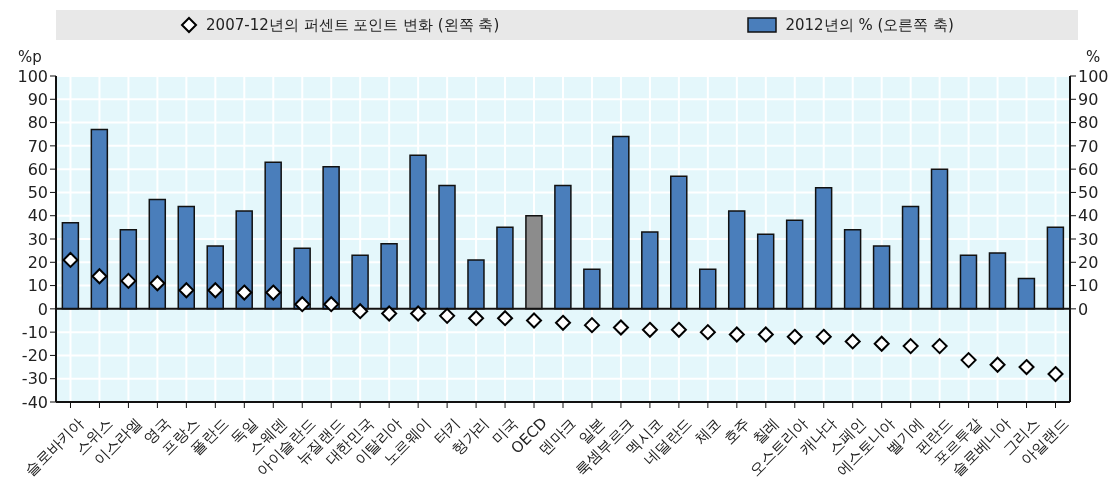  What do you see at coordinates (37, 123) in the screenshot?
I see `y-tick-label: 80` at bounding box center [37, 123].